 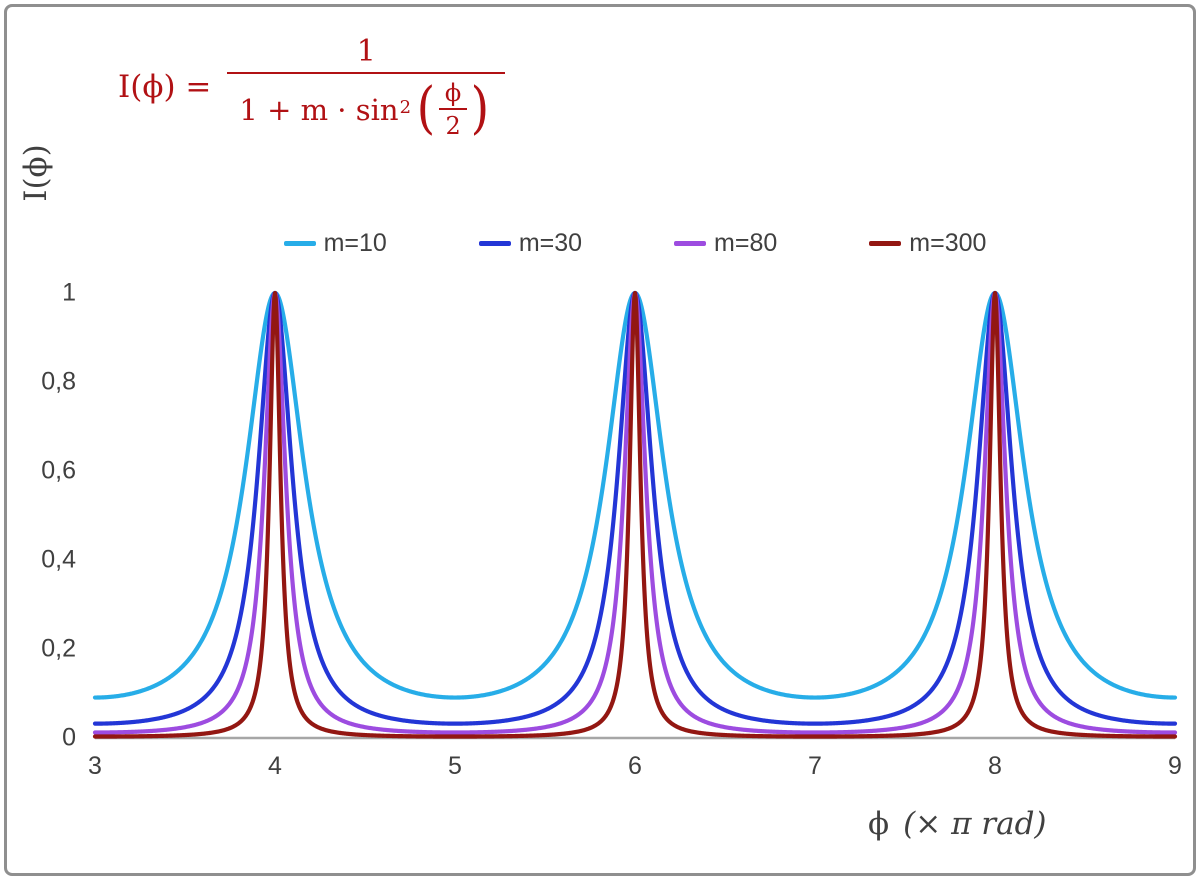 I want to click on formula-lparen: (, so click(x=426, y=109).